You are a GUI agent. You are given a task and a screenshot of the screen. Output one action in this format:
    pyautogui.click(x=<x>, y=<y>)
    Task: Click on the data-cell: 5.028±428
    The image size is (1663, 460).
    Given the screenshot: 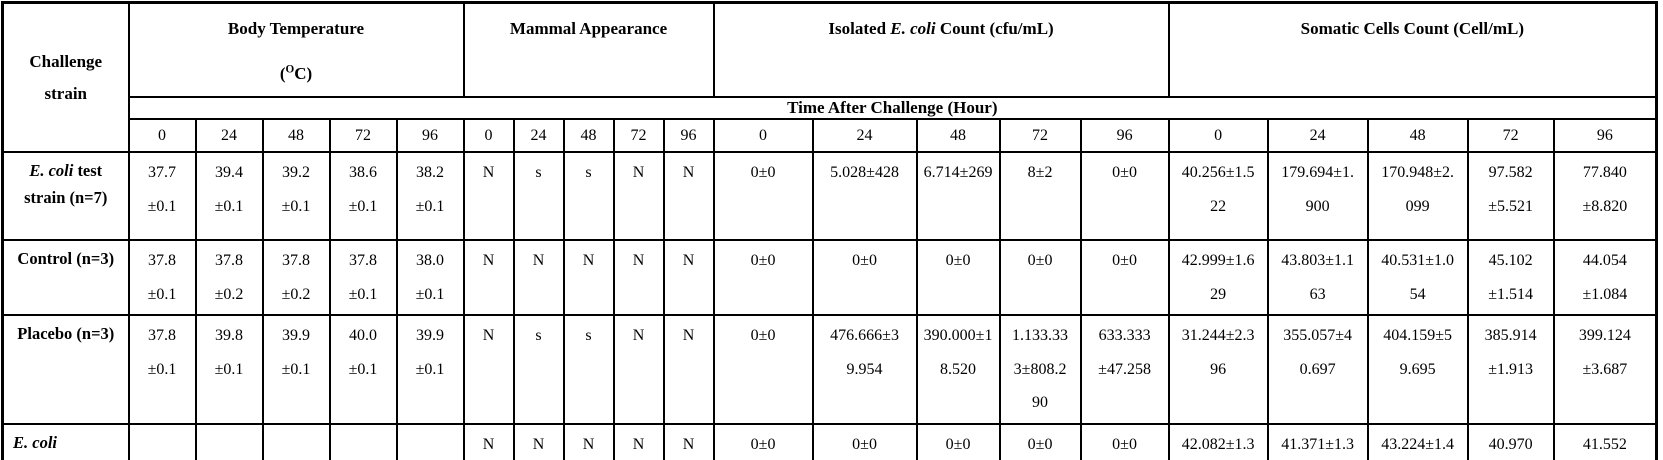 What is the action you would take?
    pyautogui.click(x=864, y=196)
    